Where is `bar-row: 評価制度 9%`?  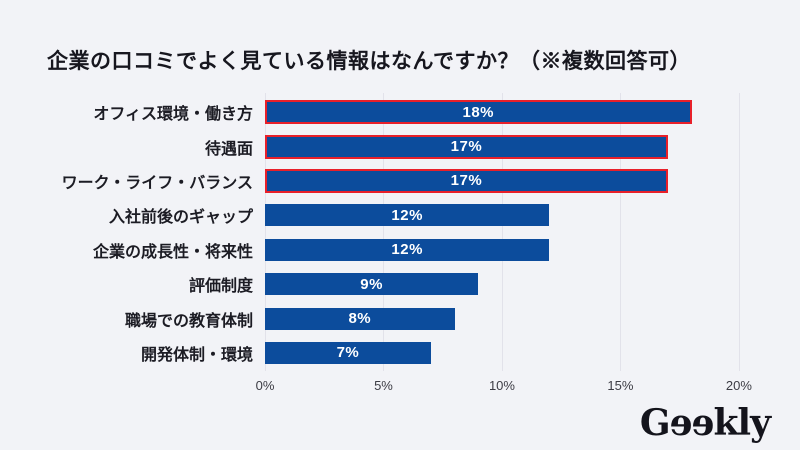 bar-row: 評価制度 9% is located at coordinates (400, 284).